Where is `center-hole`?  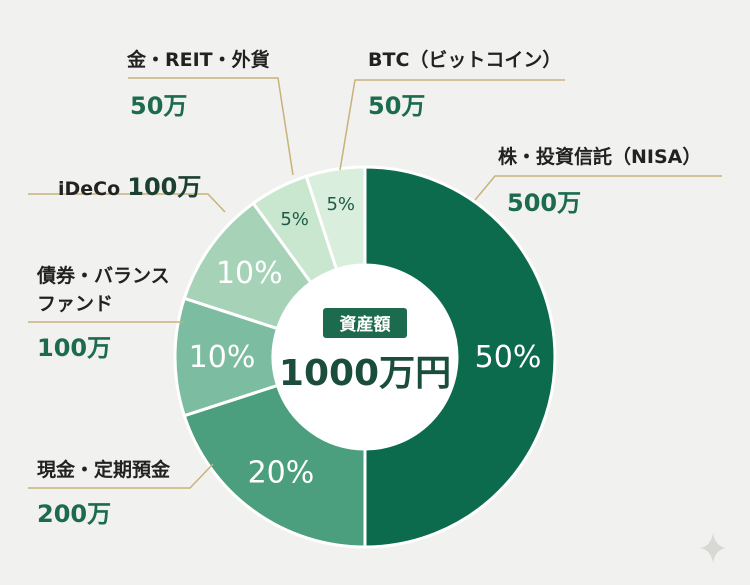 center-hole is located at coordinates (365, 357).